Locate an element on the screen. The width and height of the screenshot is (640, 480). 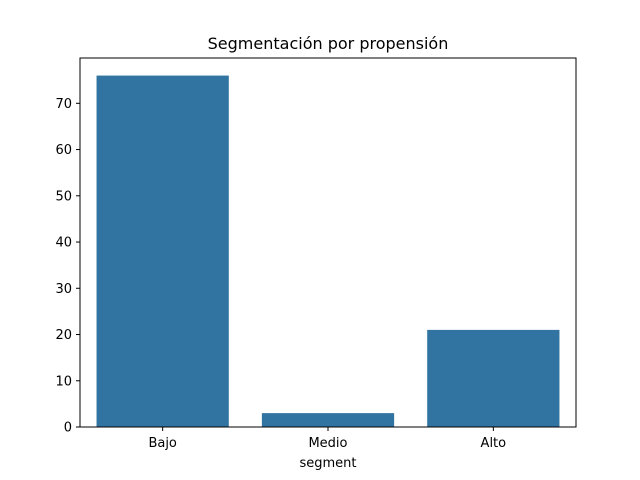
y-tick-label: 30 is located at coordinates (63, 289).